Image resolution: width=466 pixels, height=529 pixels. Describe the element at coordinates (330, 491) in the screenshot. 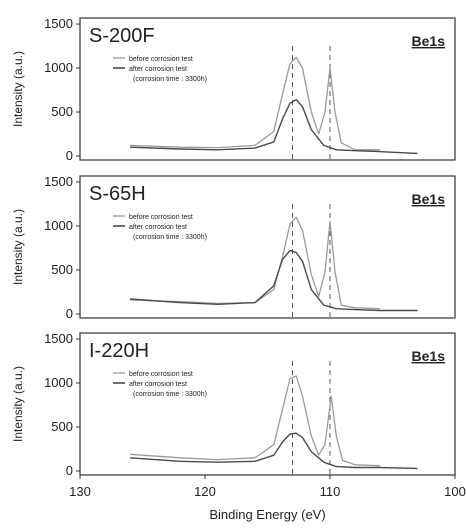

I see `x-tick-label: 110` at that location.